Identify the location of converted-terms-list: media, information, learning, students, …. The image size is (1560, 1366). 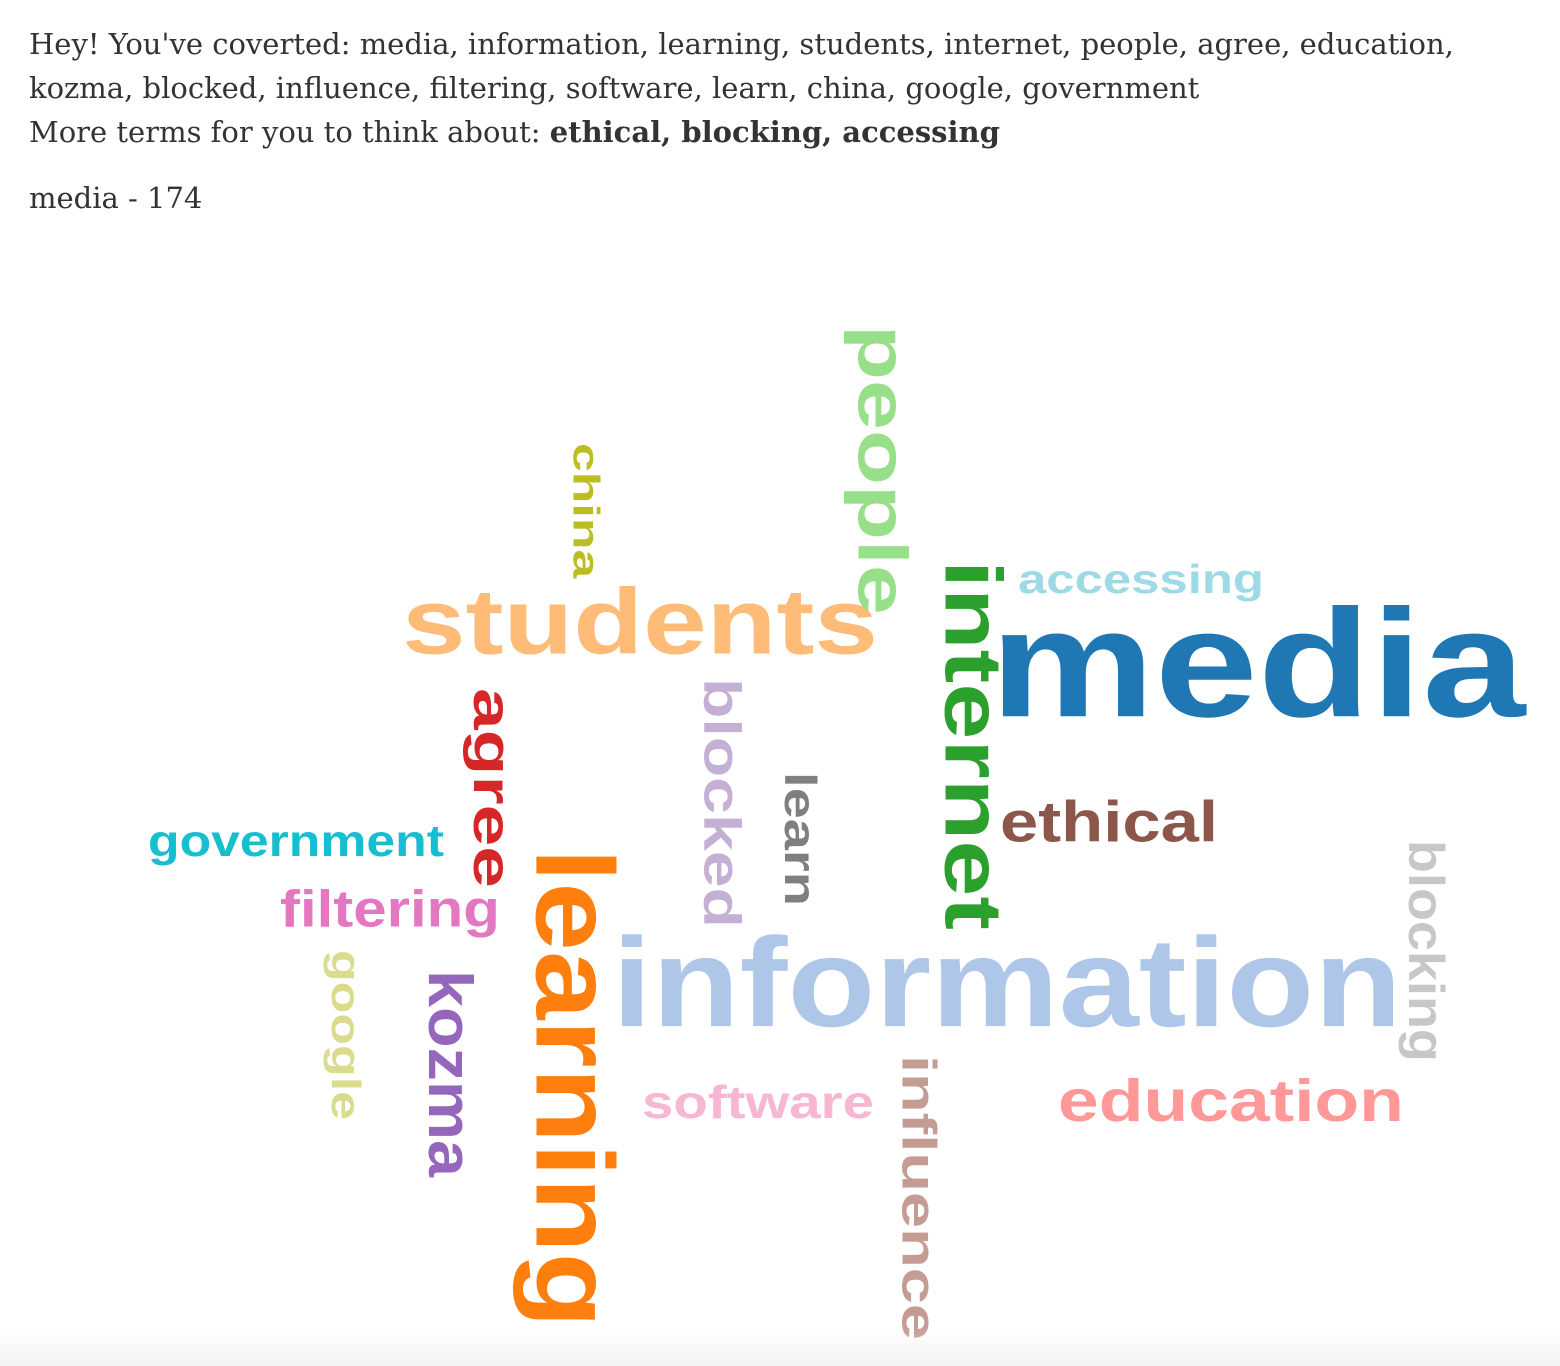
(741, 66).